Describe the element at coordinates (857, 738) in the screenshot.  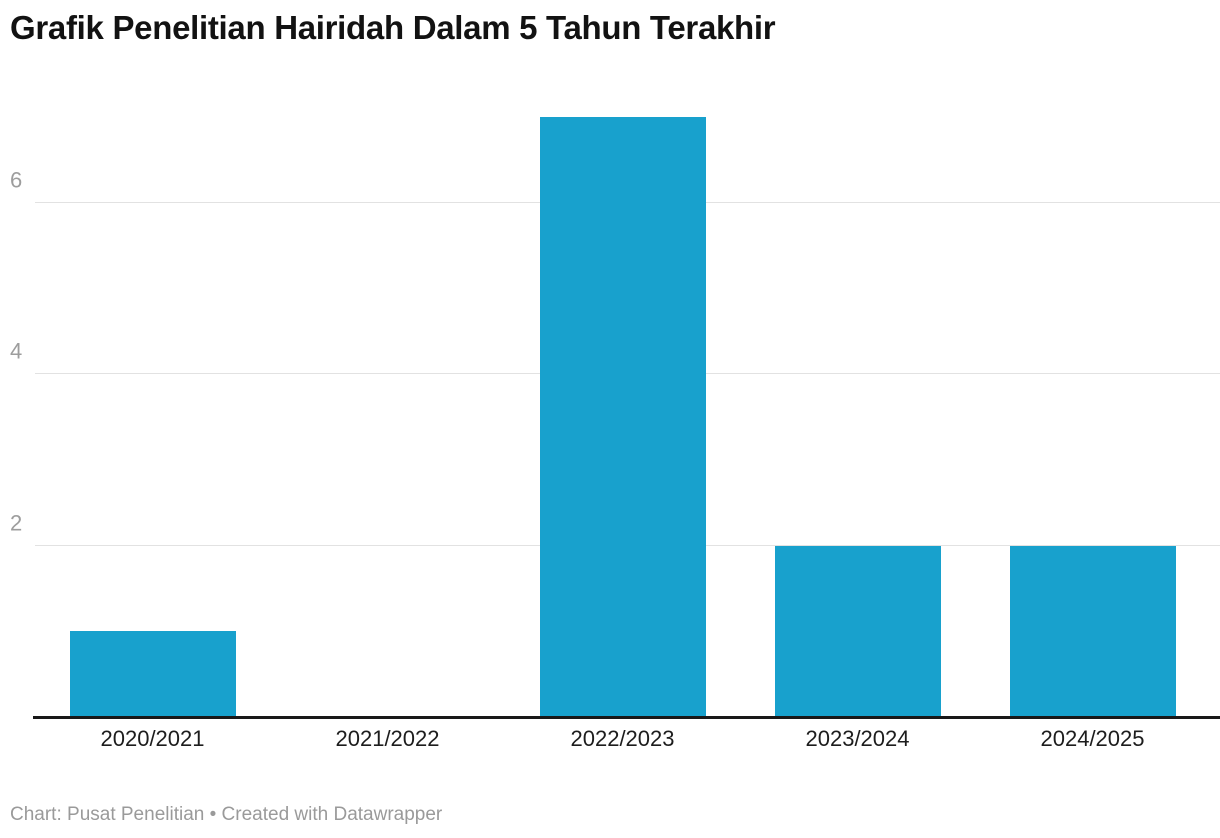
I see `x-axis-label: 2023/2024` at that location.